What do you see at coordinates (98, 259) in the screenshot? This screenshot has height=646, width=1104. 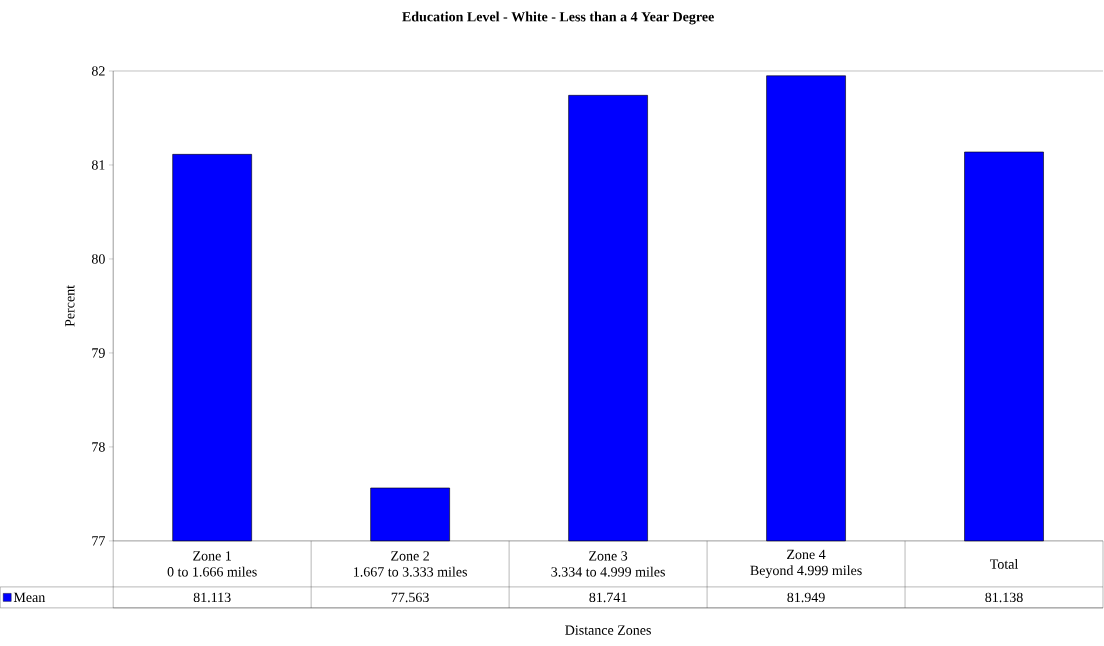 I see `y-tick-label: 80` at bounding box center [98, 259].